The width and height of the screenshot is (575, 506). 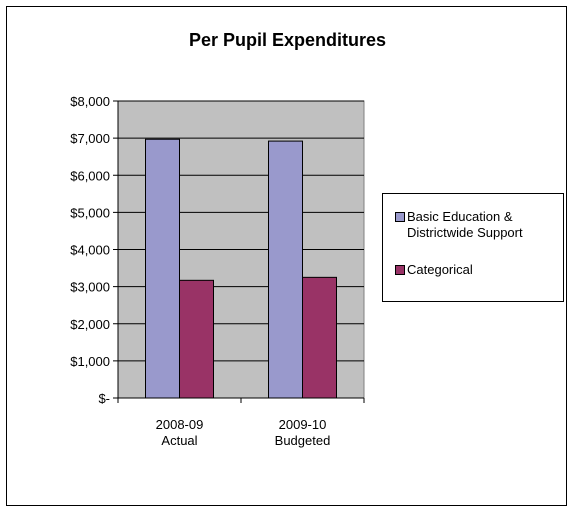 I want to click on legend-label-basic-education: Basic Education & Districtwide Support, so click(x=465, y=224).